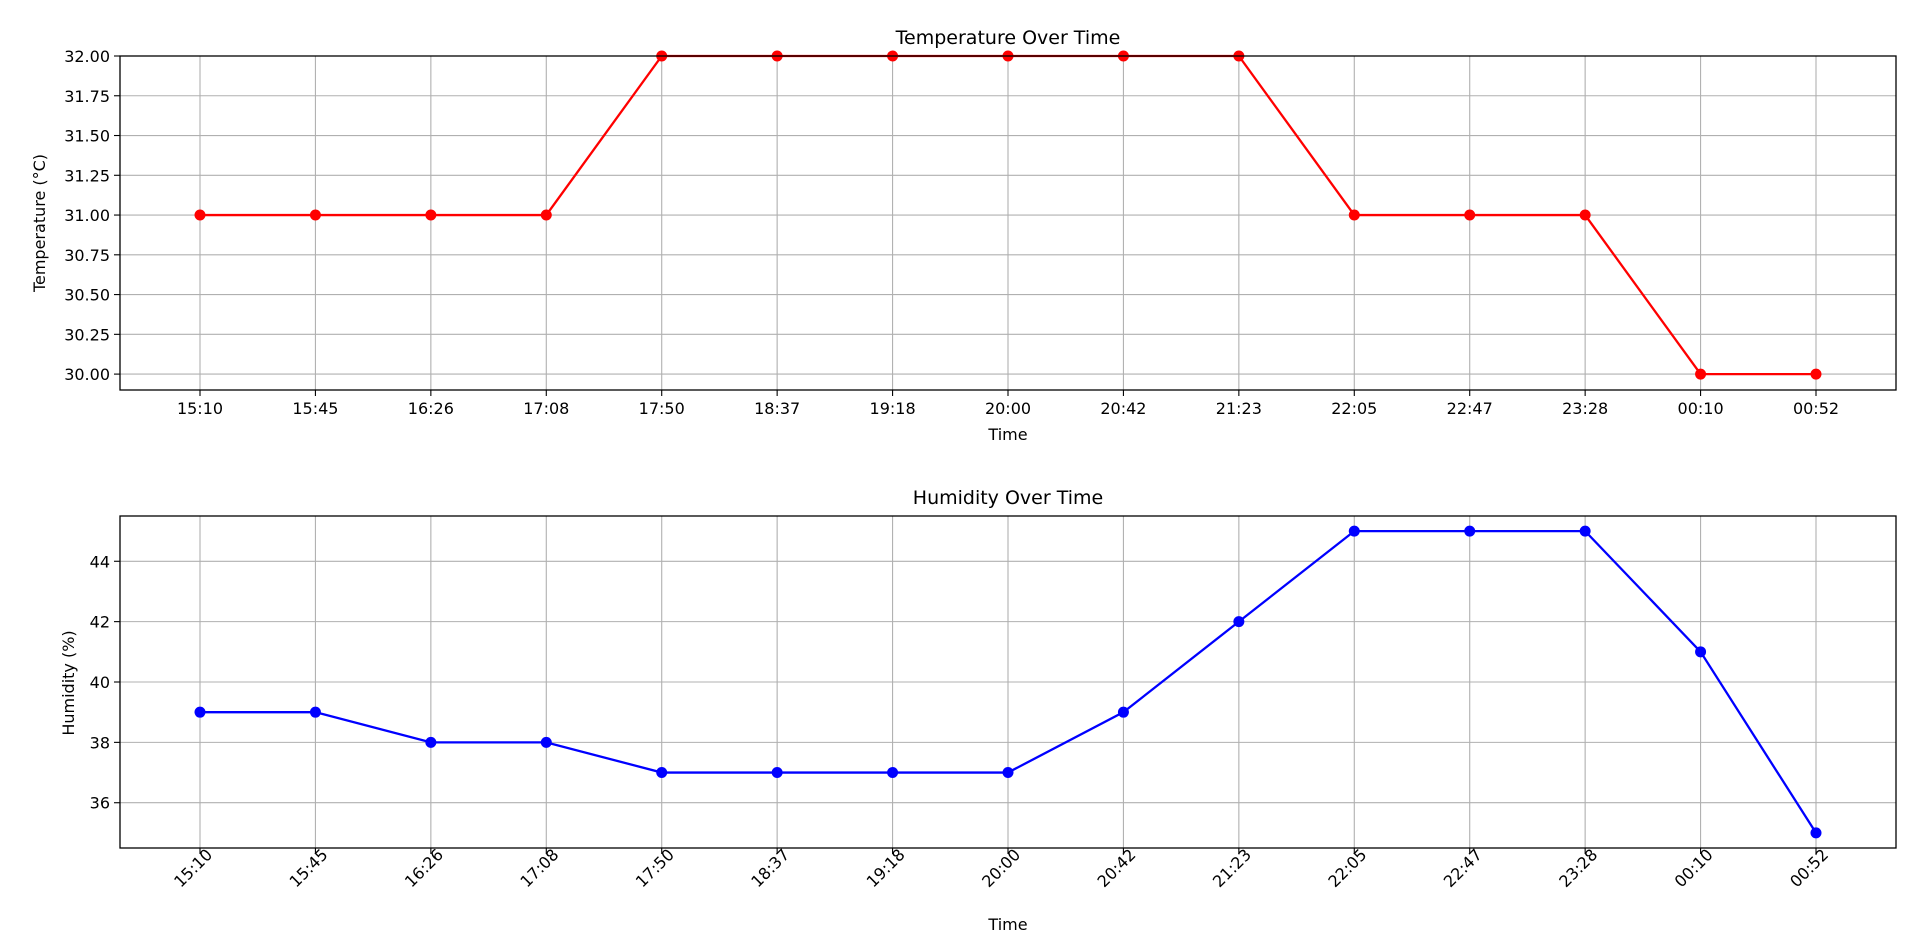 Image resolution: width=1918 pixels, height=938 pixels. I want to click on y-tick-label: 38, so click(100, 742).